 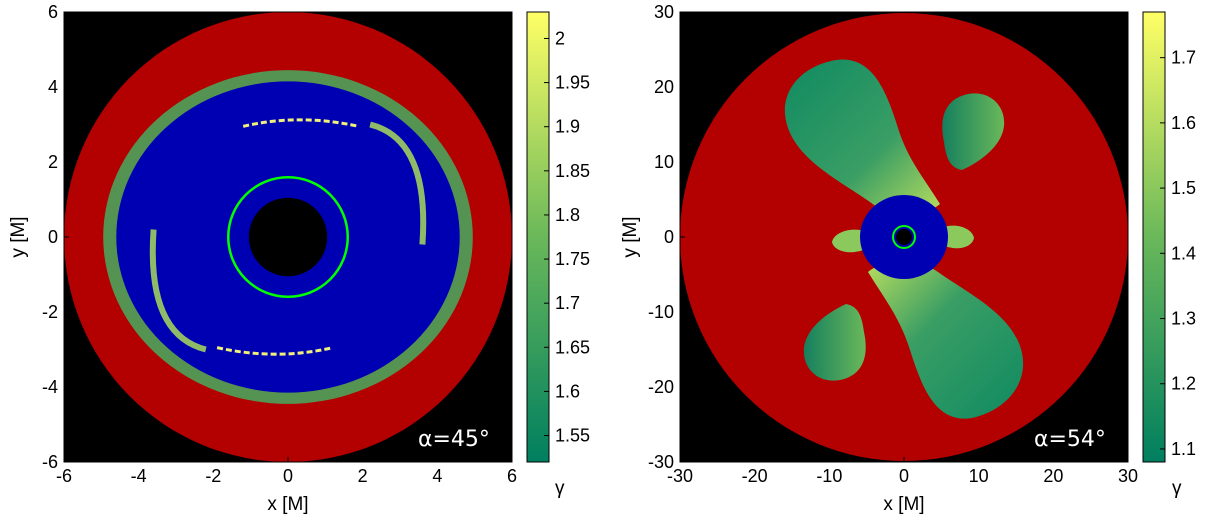 What do you see at coordinates (661, 312) in the screenshot?
I see `y-tick-label: -10` at bounding box center [661, 312].